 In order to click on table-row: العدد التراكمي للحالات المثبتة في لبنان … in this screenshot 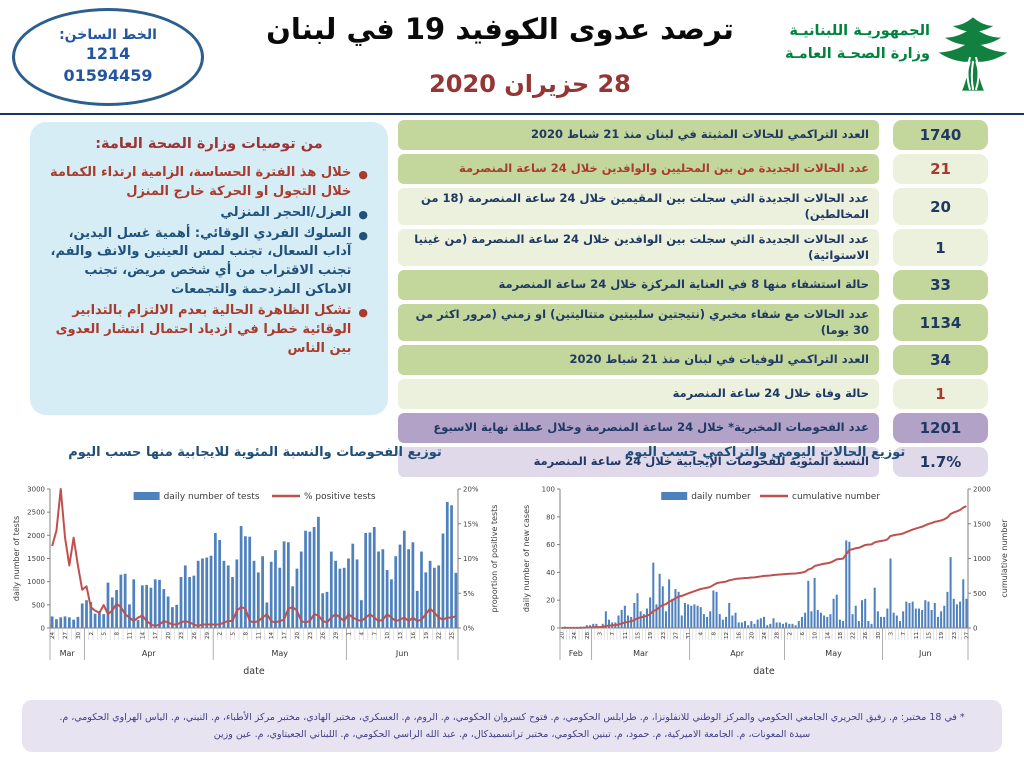, I will do `click(693, 135)`.